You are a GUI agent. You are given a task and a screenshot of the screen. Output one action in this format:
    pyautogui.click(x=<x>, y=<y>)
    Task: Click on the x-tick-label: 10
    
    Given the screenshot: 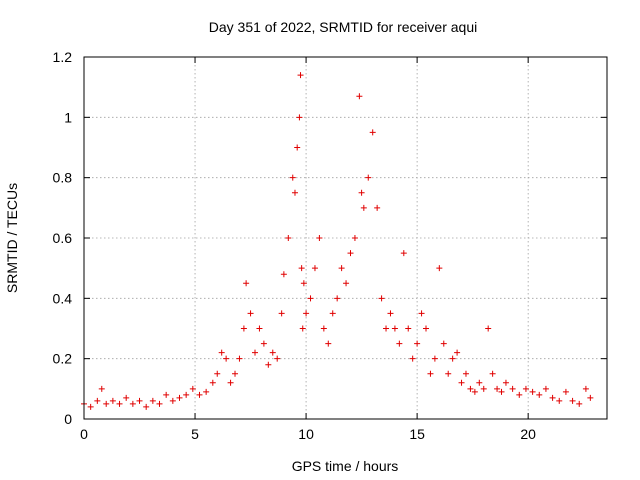 What is the action you would take?
    pyautogui.click(x=306, y=434)
    